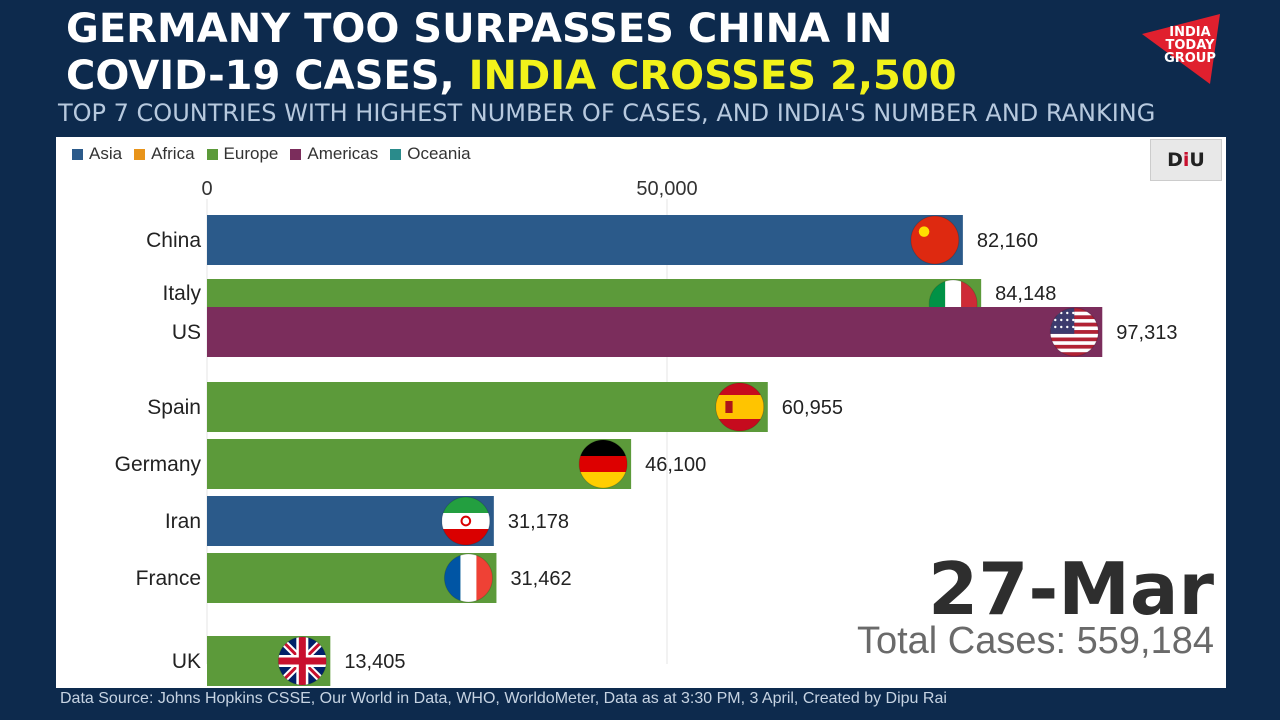  What do you see at coordinates (439, 153) in the screenshot?
I see `legend-label-oceania: Oceania` at bounding box center [439, 153].